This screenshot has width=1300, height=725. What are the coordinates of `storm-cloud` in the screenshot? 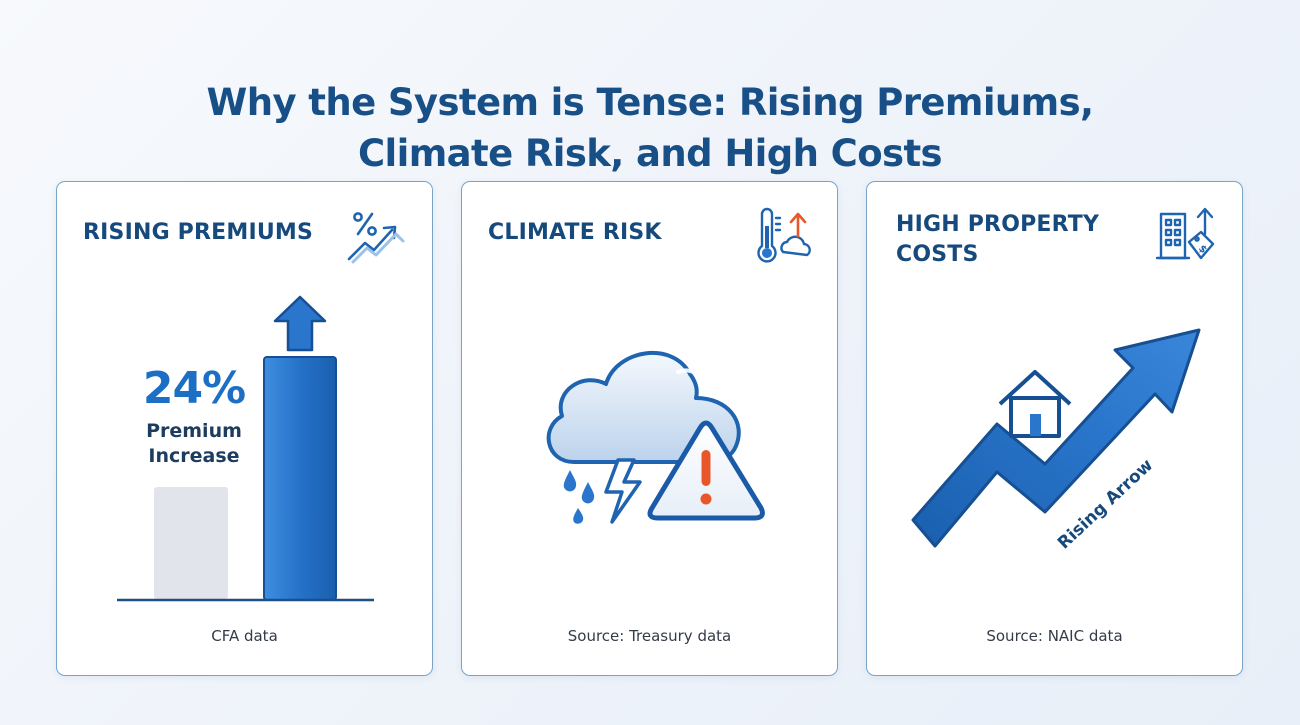 It's located at (643, 407).